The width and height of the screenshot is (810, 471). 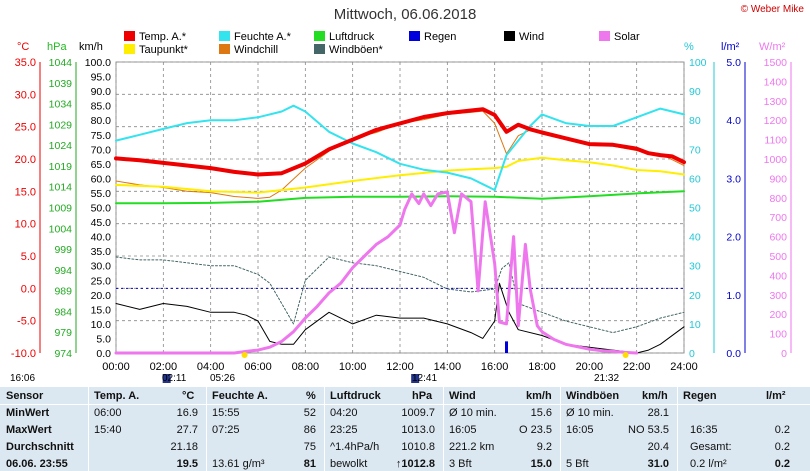 I want to click on series-feuchte-a-line, so click(x=400, y=147).